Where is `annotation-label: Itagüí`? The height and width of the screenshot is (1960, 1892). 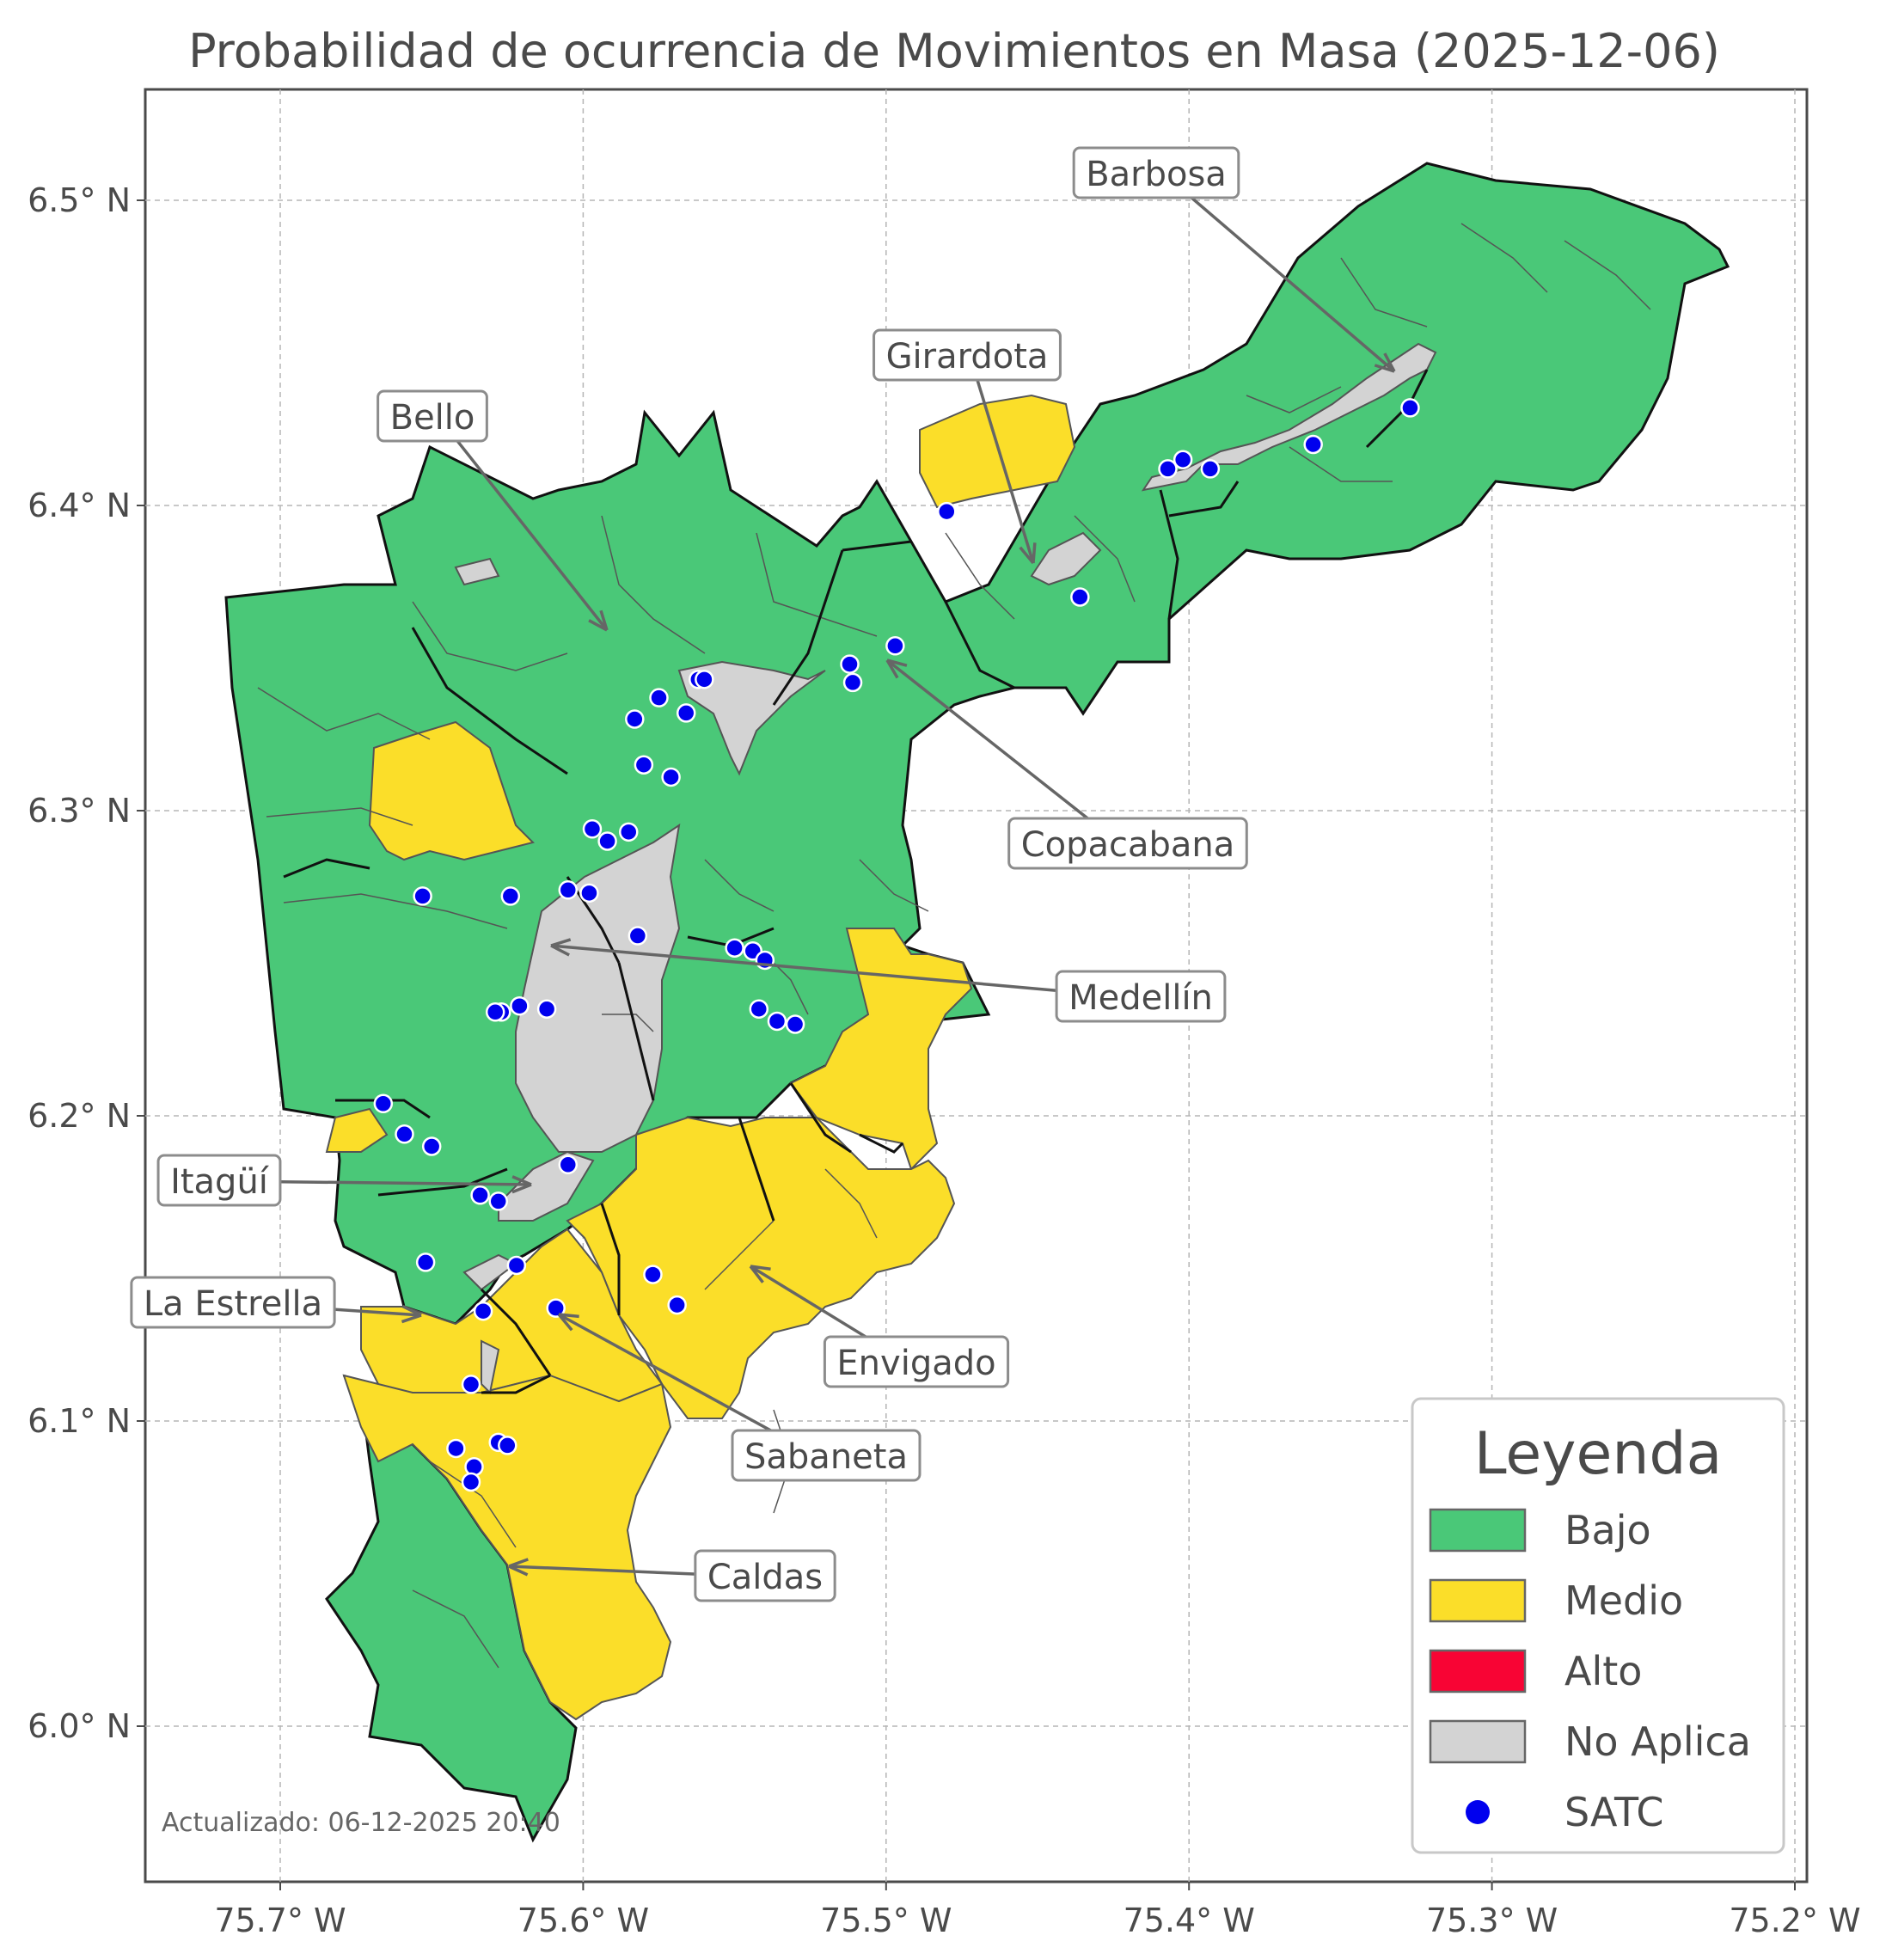 annotation-label: Itagüí is located at coordinates (220, 1182).